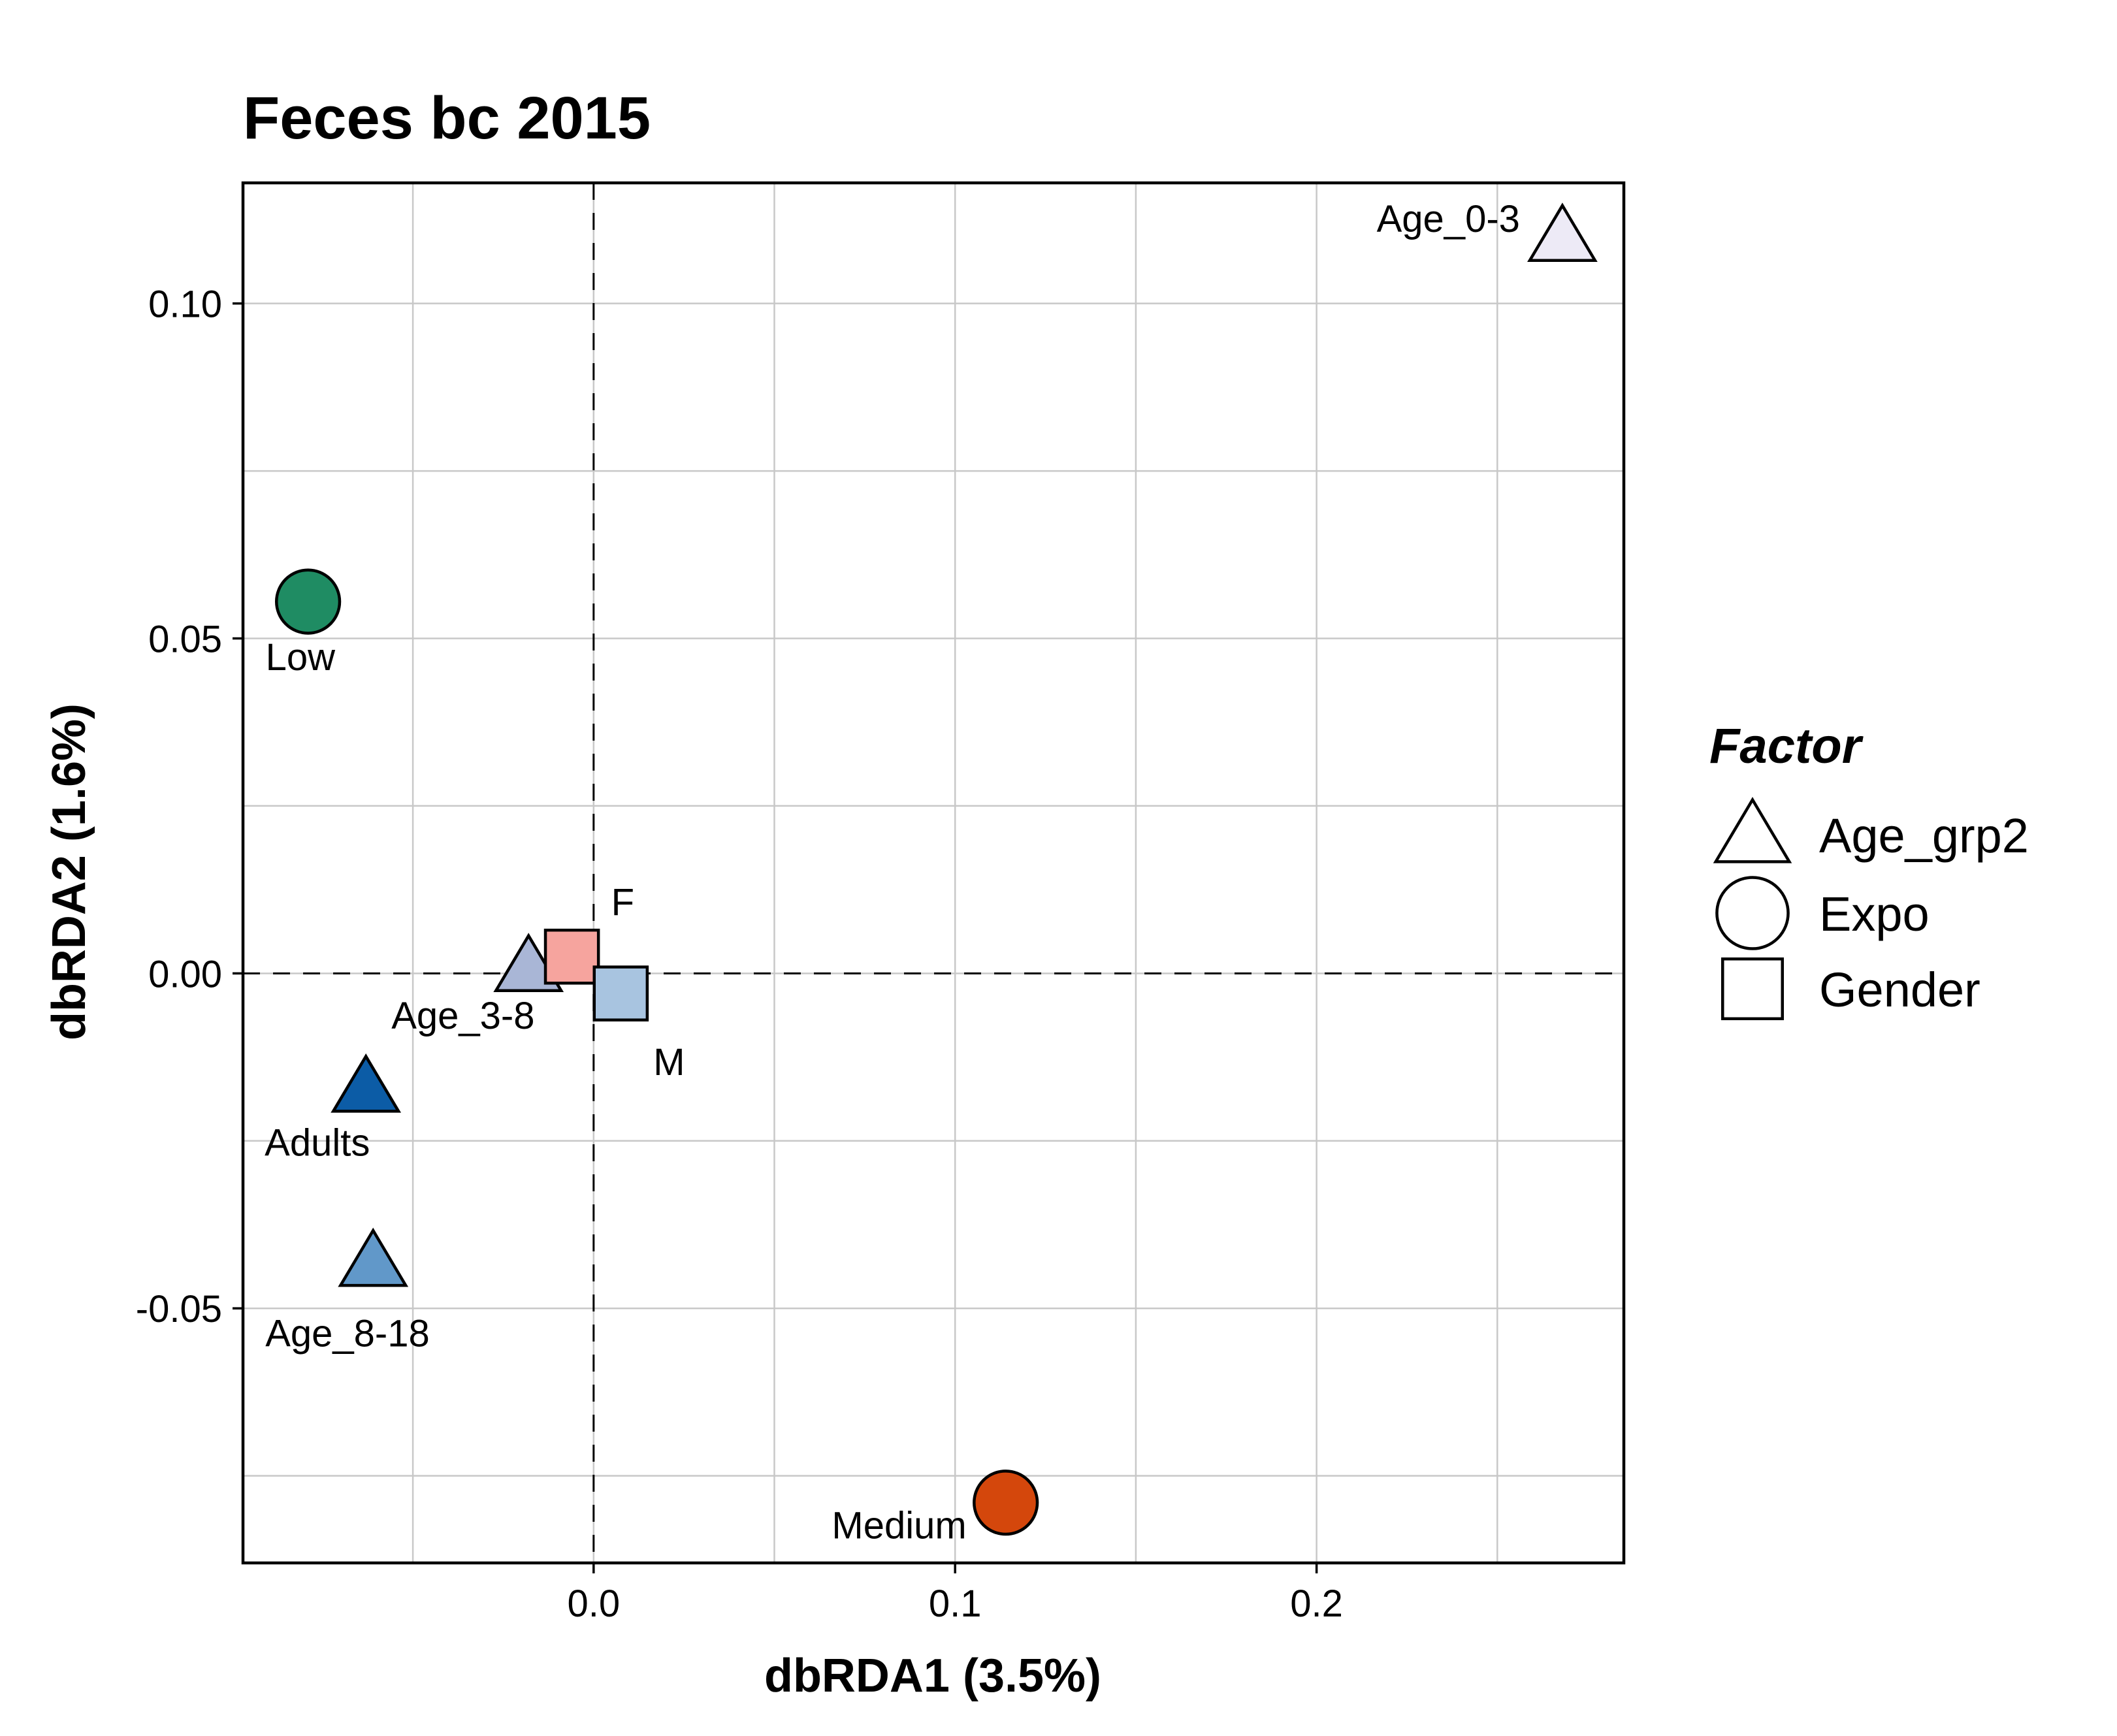 This screenshot has width=2117, height=1736. I want to click on legend-label-expo: Expo, so click(1875, 914).